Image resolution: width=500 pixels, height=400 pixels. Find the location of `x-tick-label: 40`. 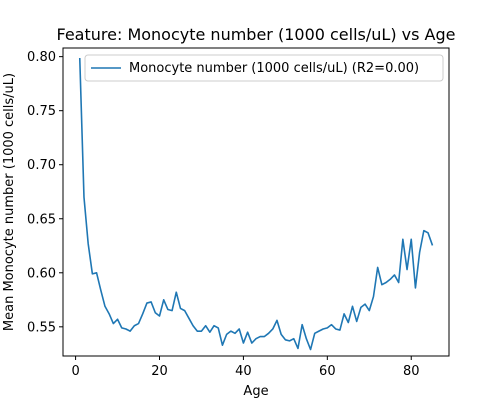

x-tick-label: 40 is located at coordinates (243, 371).